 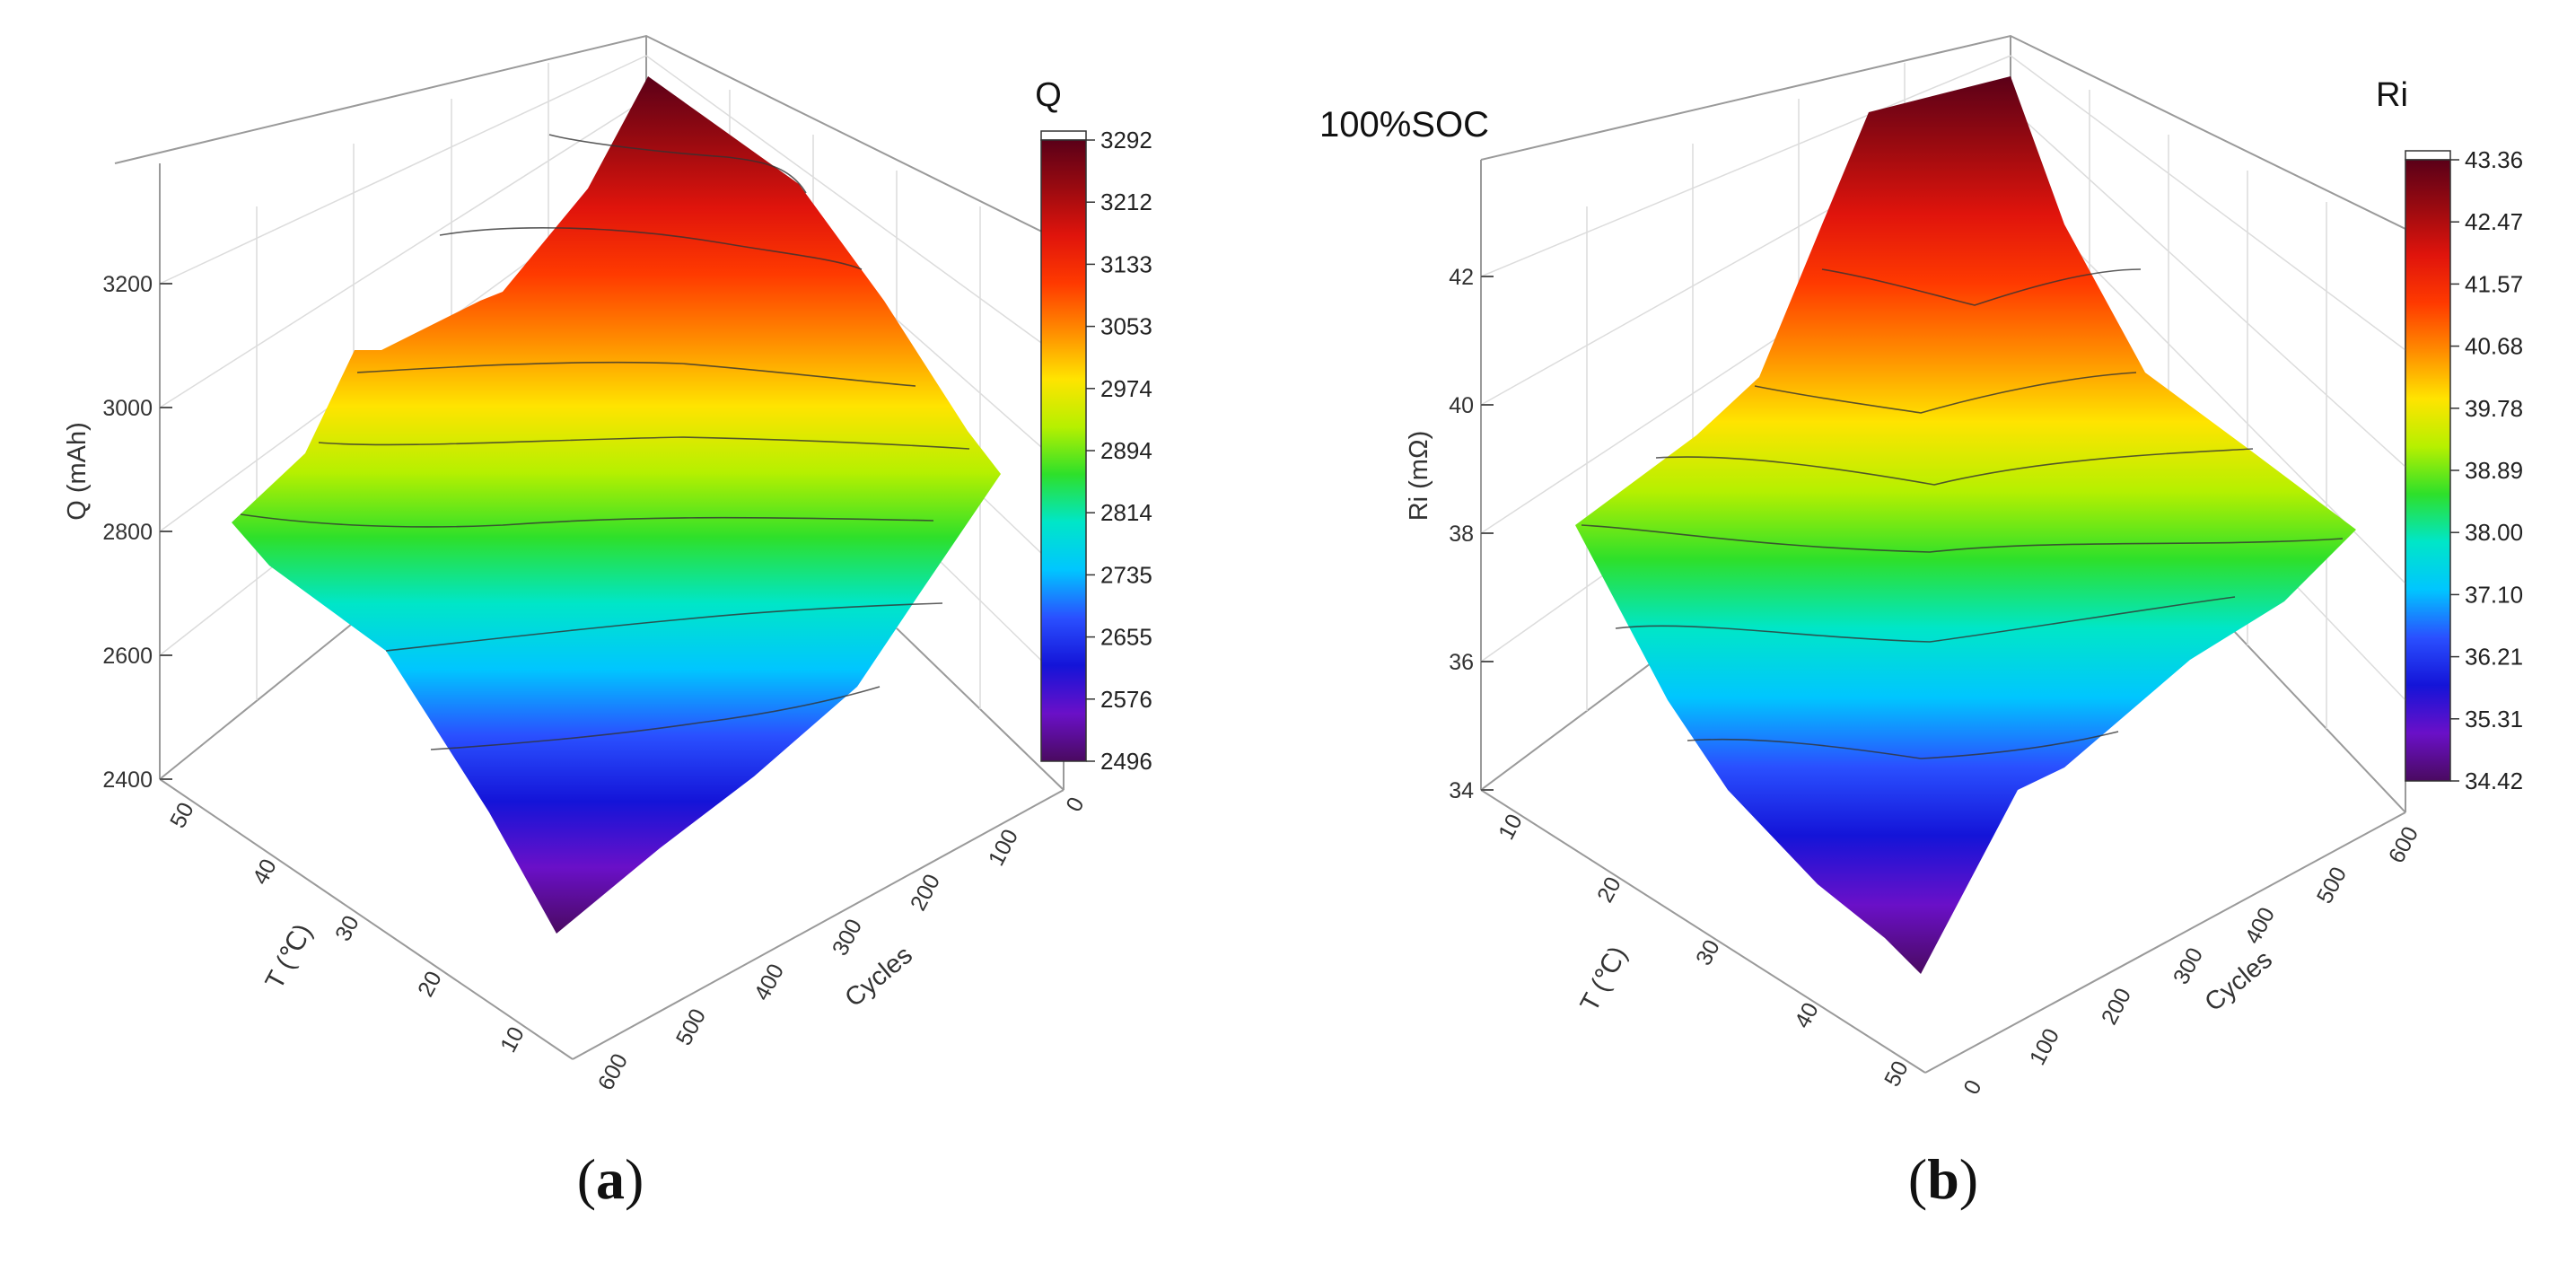 What do you see at coordinates (1126, 761) in the screenshot?
I see `colorbar-tick-label: 2496` at bounding box center [1126, 761].